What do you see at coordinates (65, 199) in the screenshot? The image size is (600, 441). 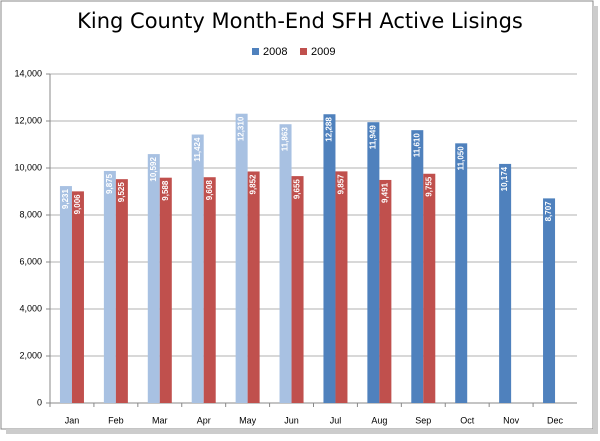 I see `value-label: 9,231` at bounding box center [65, 199].